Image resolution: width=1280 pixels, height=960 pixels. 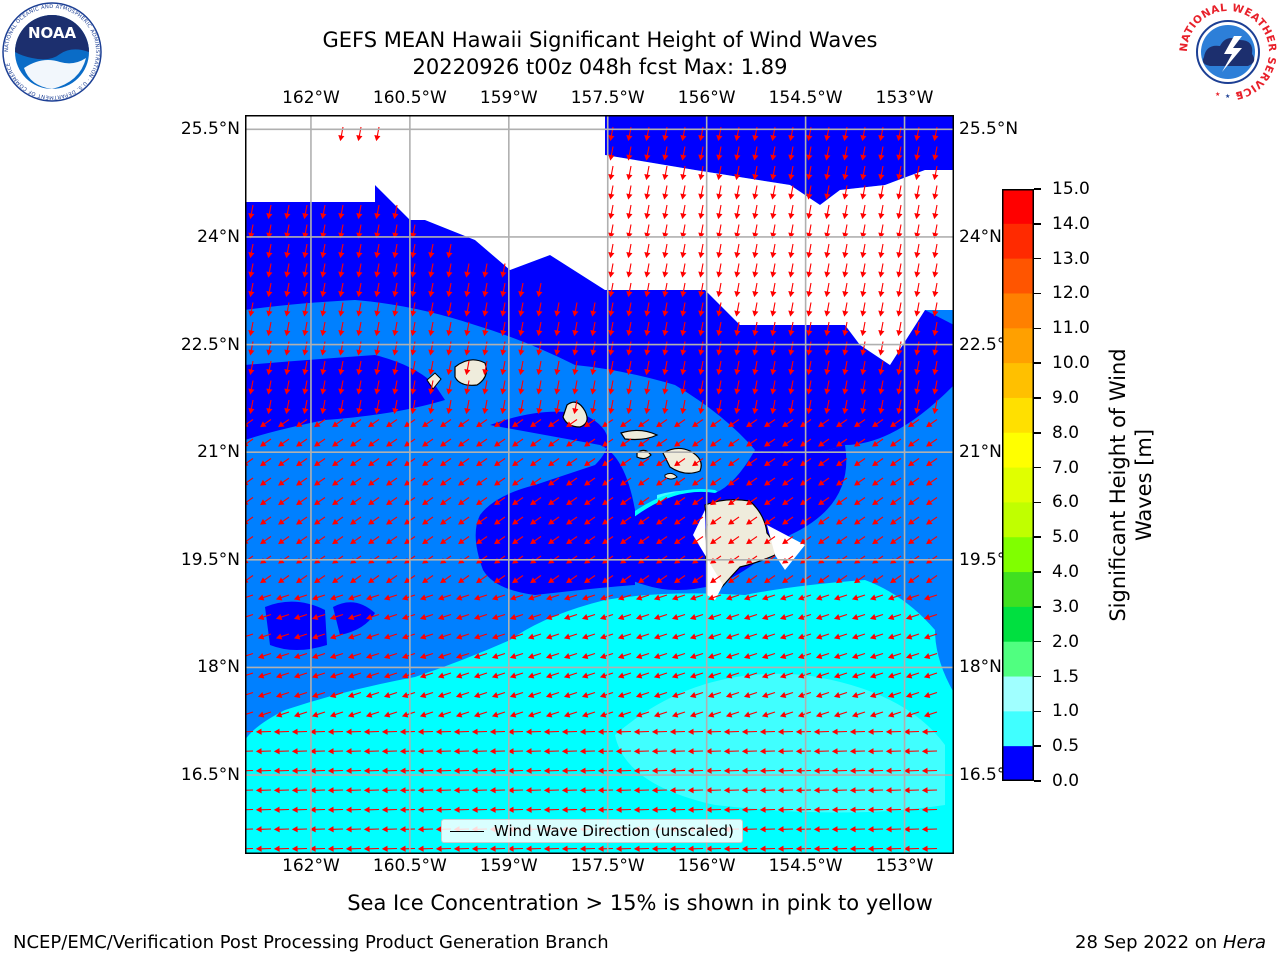 What do you see at coordinates (1066, 397) in the screenshot?
I see `colorbar-tick-label: 9.0` at bounding box center [1066, 397].